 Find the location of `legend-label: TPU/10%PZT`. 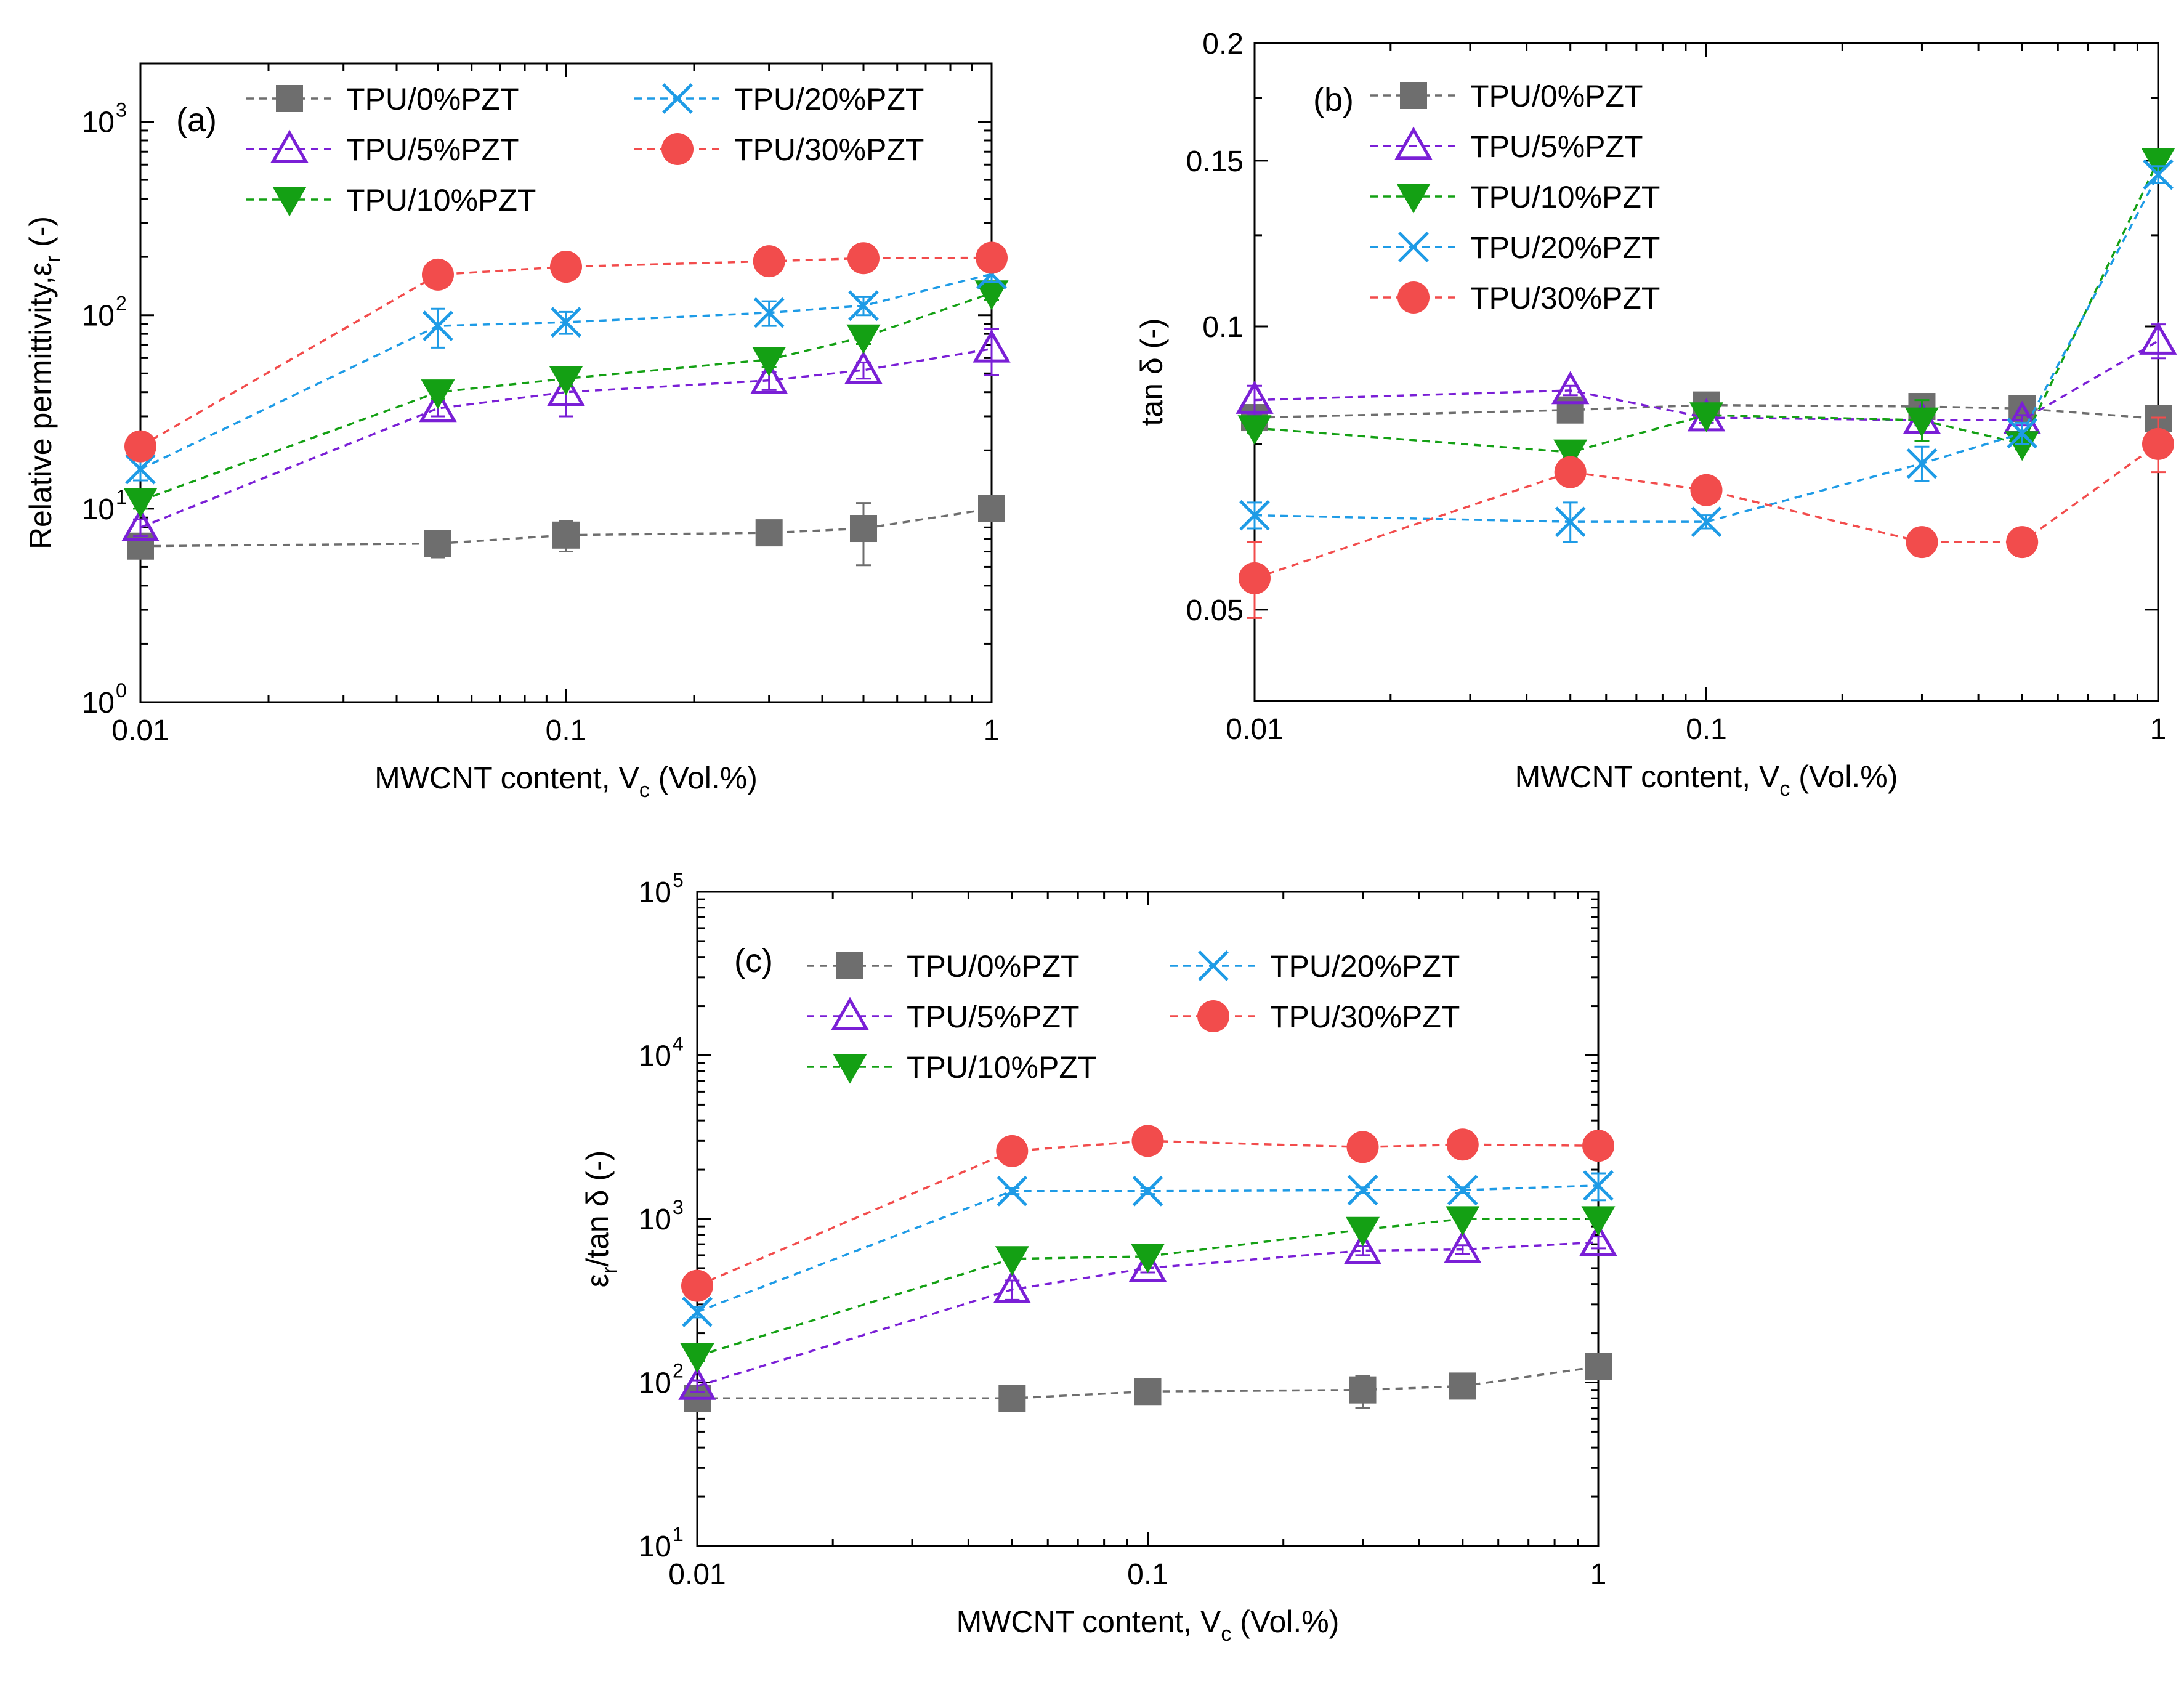

legend-label: TPU/10%PZT is located at coordinates (441, 200).